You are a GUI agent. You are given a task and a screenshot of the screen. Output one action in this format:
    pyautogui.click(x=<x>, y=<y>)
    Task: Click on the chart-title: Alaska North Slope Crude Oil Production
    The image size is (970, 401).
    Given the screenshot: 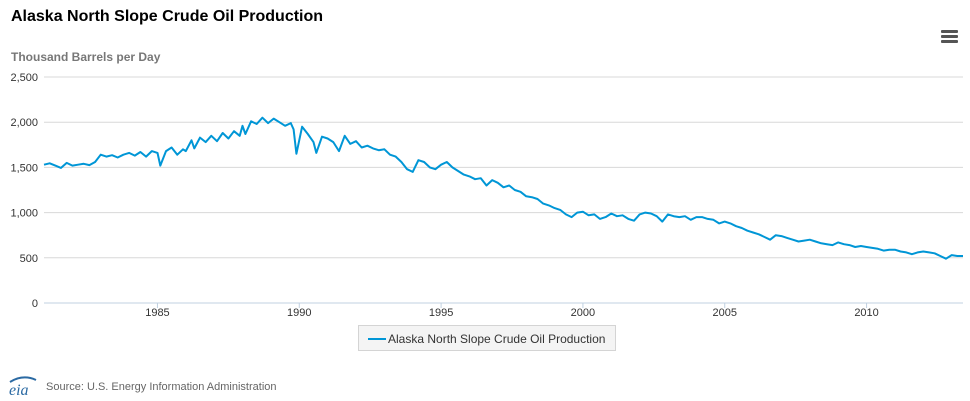 What is the action you would take?
    pyautogui.click(x=167, y=16)
    